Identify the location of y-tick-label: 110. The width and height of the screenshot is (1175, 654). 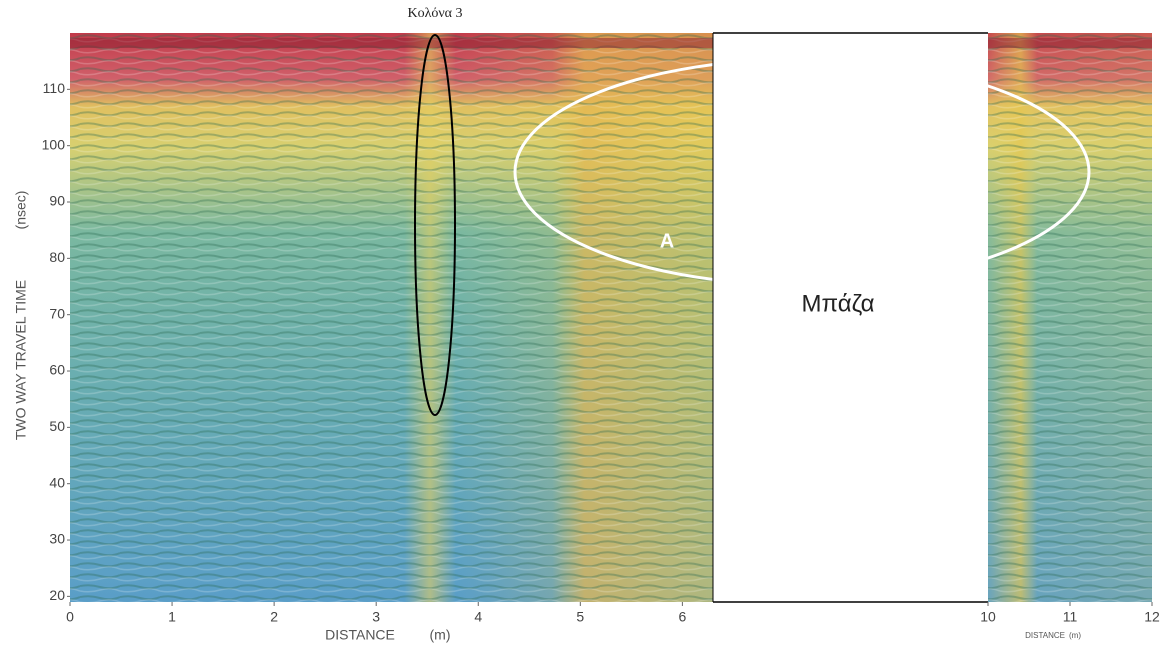
(54, 88).